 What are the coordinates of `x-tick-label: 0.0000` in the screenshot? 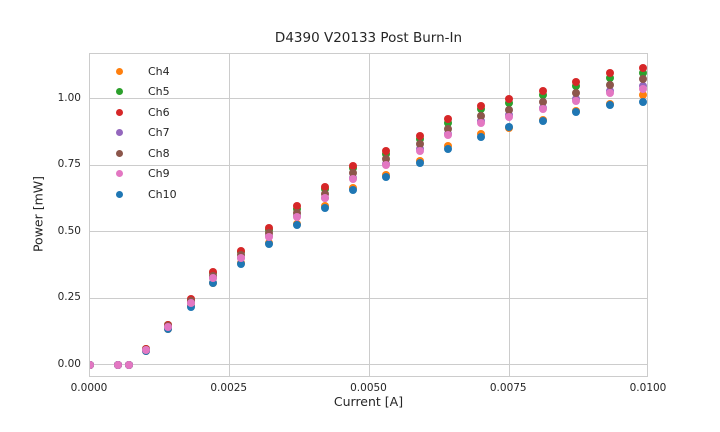 It's located at (89, 388).